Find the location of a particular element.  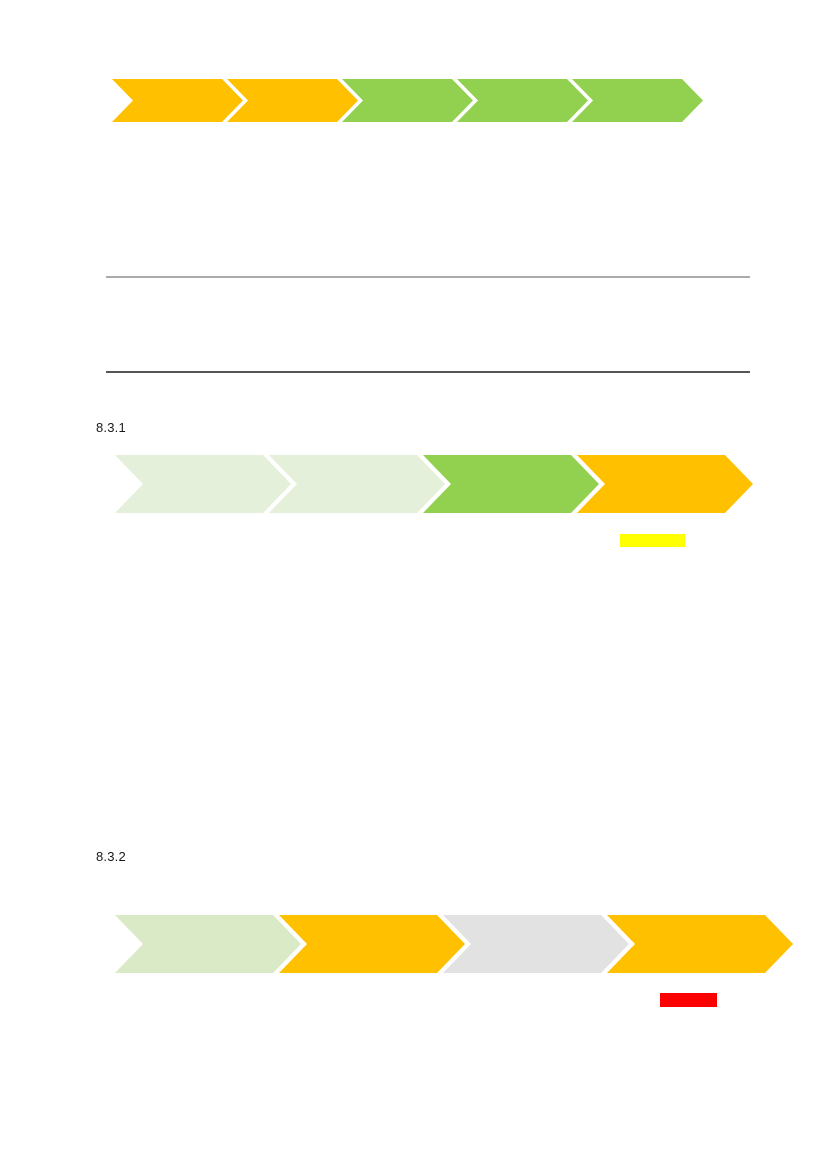

yellow-highlight-mark is located at coordinates (652, 540).